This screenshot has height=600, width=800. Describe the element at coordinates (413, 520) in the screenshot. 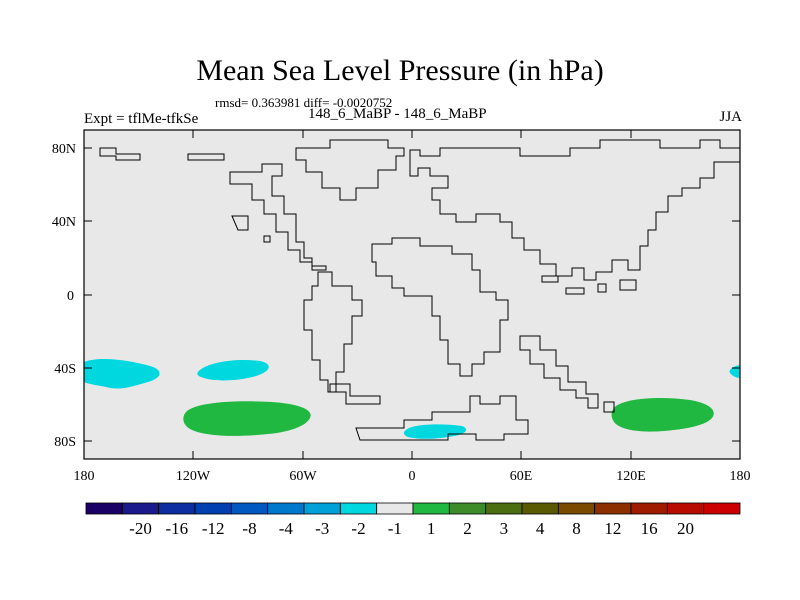

I see `colorbar: -20 -16 -12 -8 -4 -3 -2 -1 1 2 3 4 8 12 16 20` at that location.